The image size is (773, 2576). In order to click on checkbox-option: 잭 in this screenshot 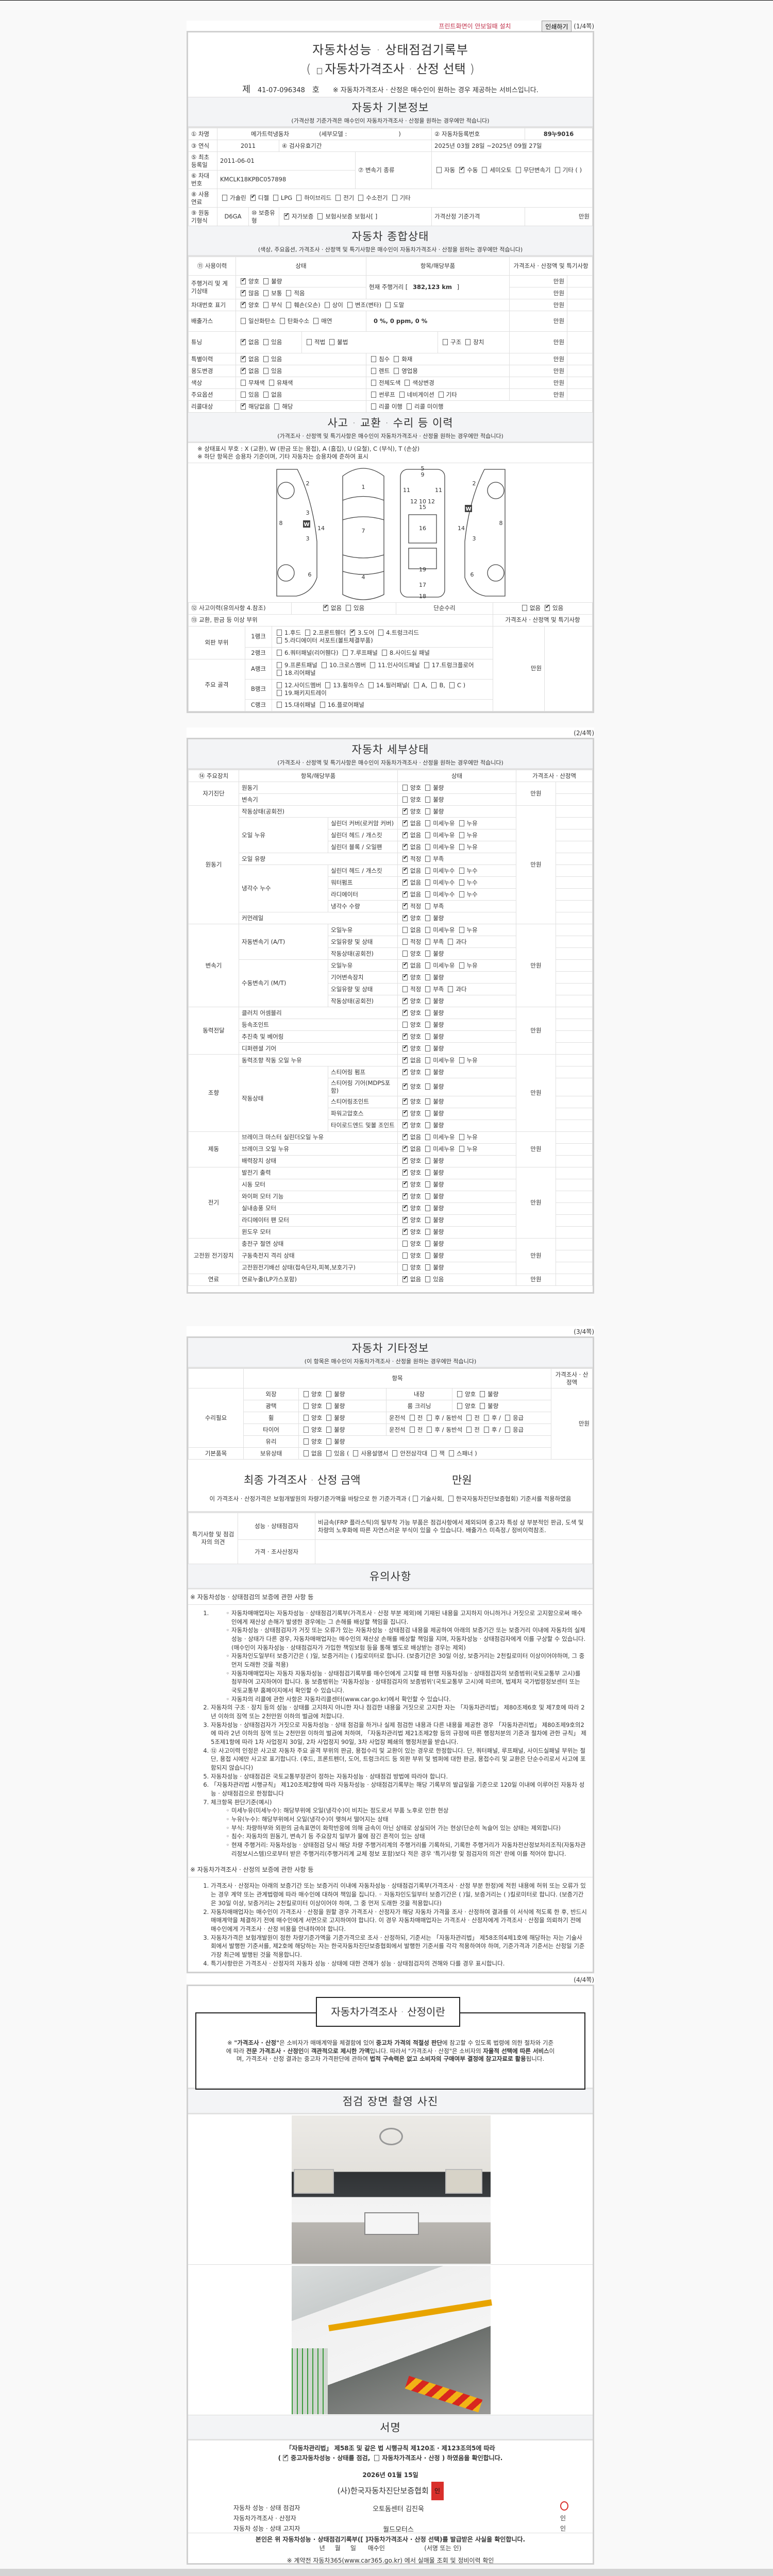, I will do `click(437, 1454)`.